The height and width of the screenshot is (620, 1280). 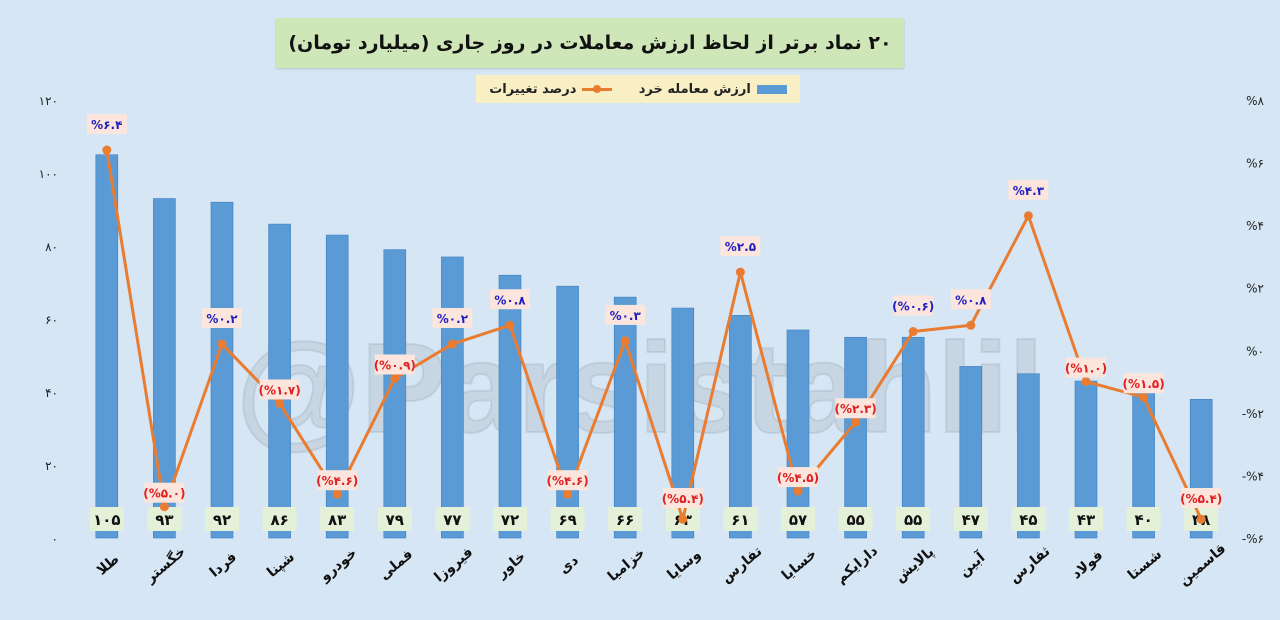 I want to click on legend-swatch-bar, so click(x=771, y=89).